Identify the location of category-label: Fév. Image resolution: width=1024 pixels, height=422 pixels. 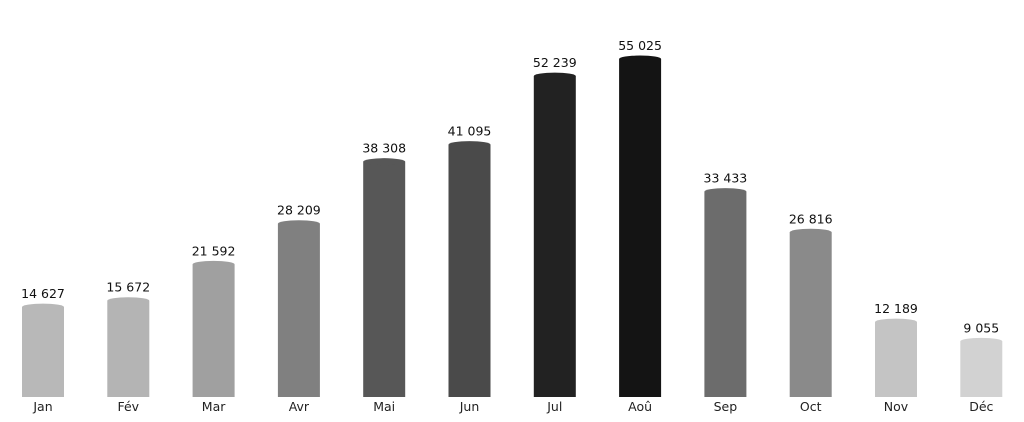
(128, 406).